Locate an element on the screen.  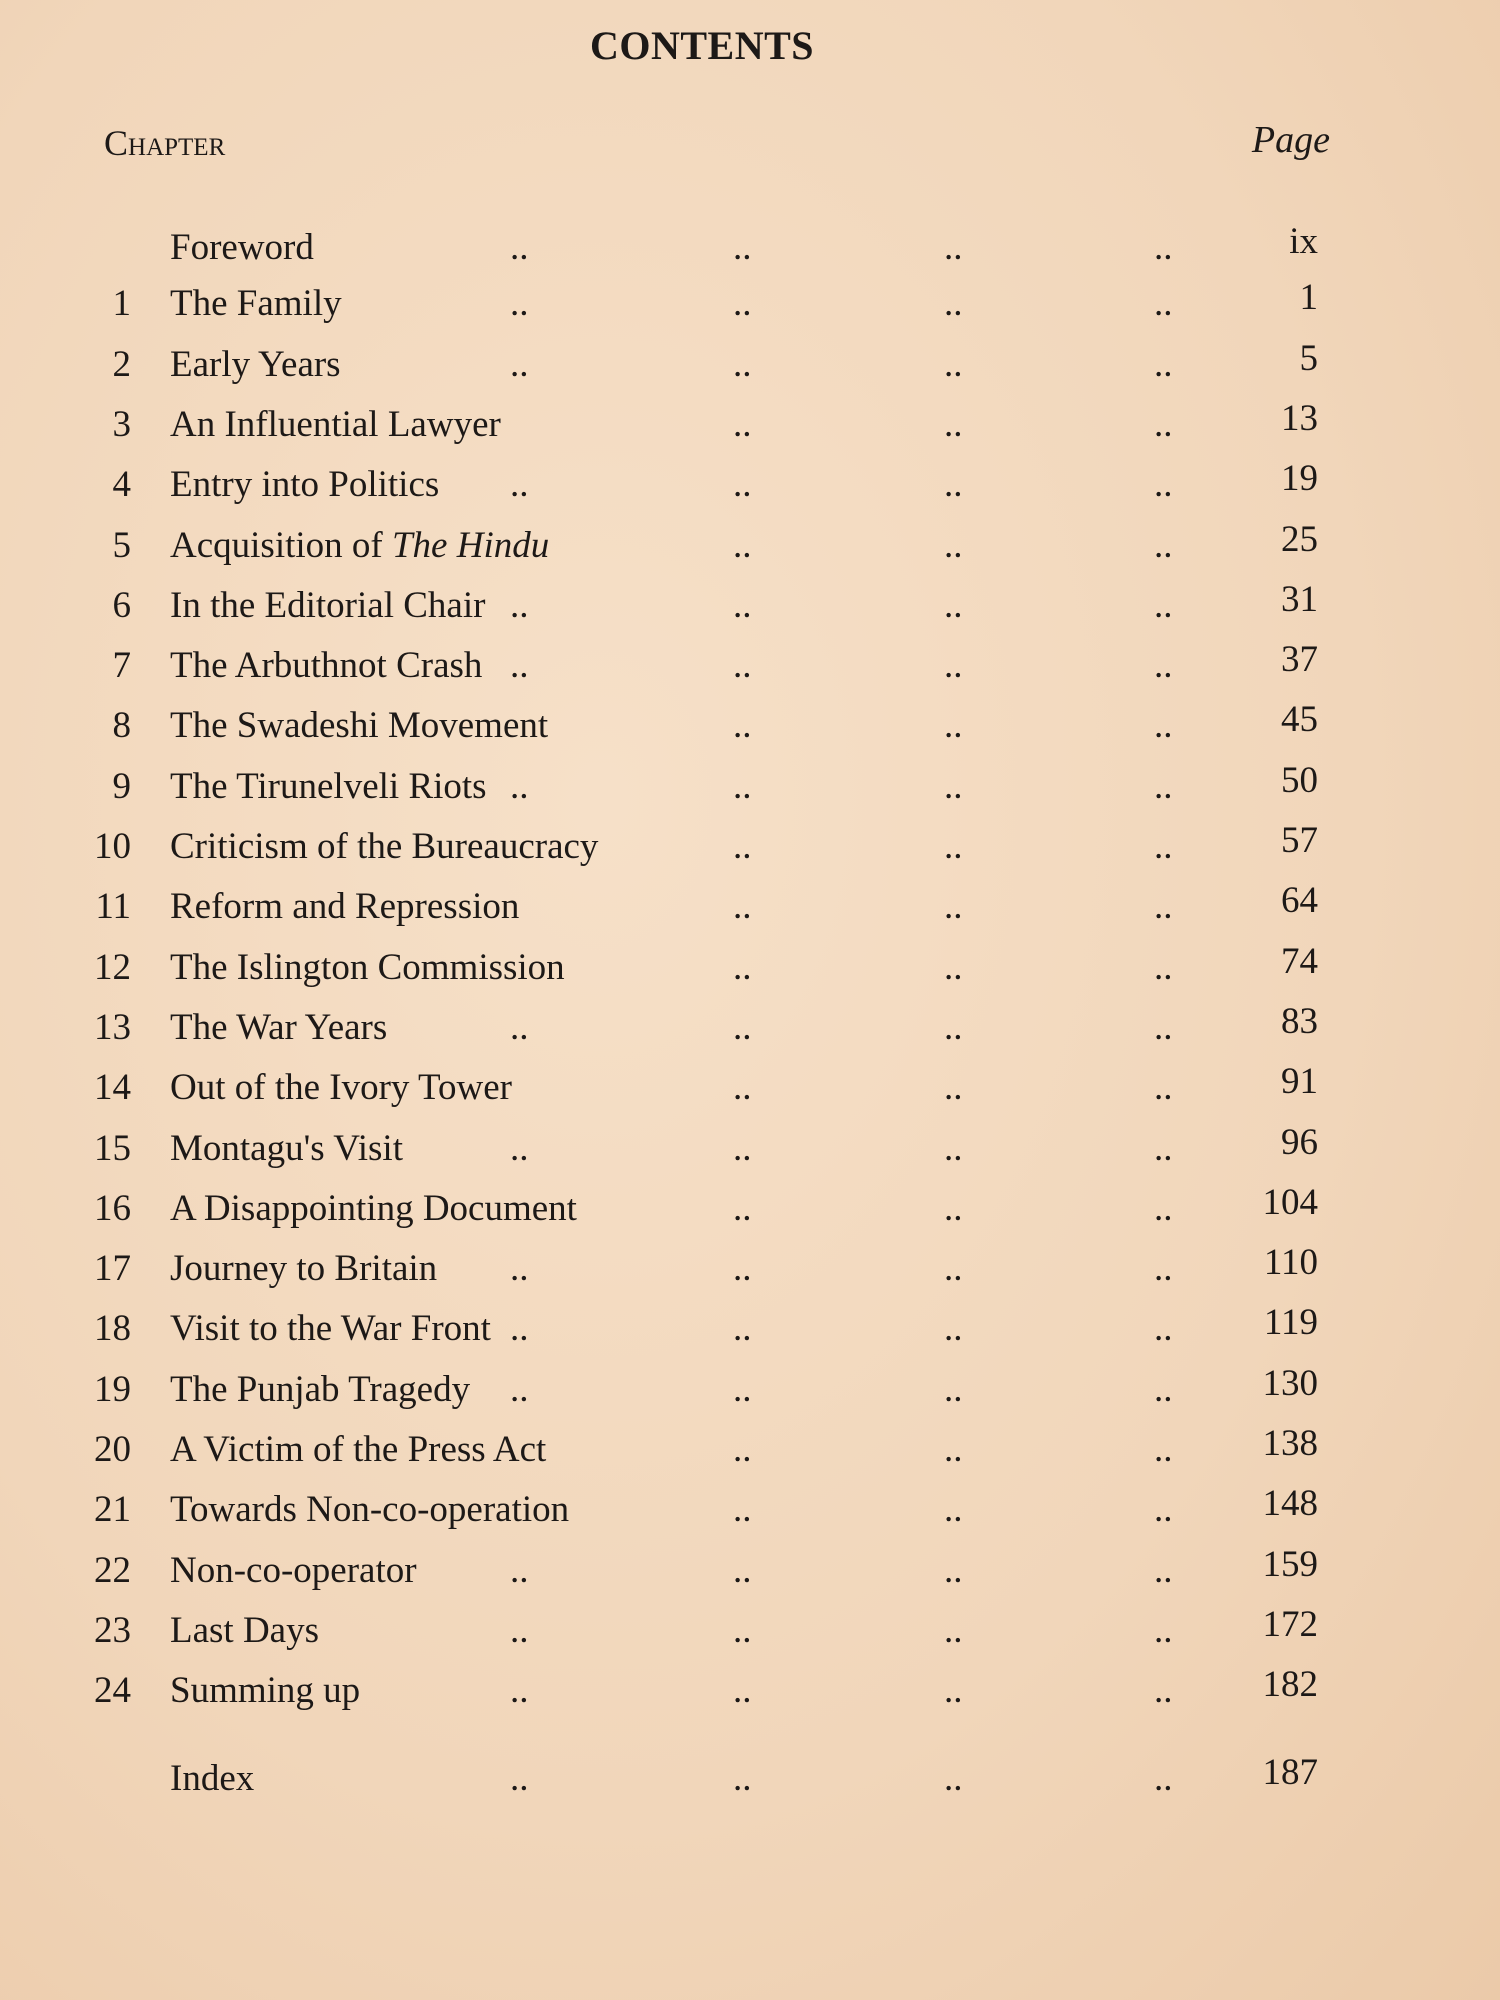
page-number: 110 is located at coordinates (1290, 1263).